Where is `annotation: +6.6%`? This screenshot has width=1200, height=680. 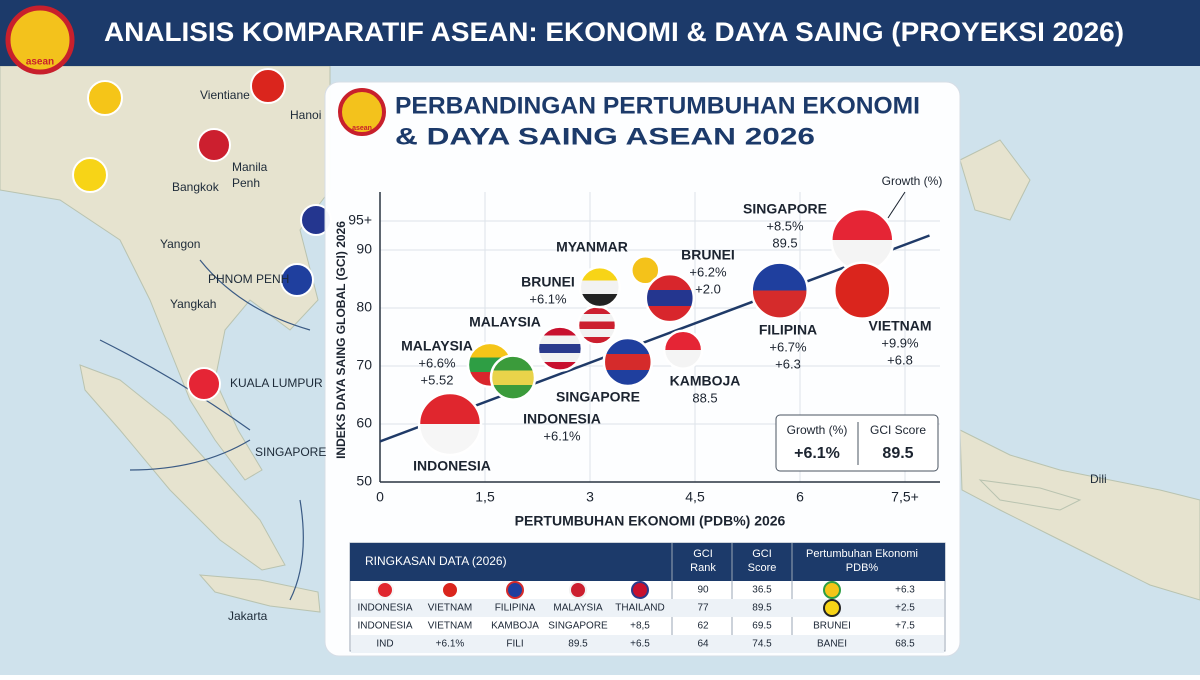
annotation: +6.6% is located at coordinates (437, 362).